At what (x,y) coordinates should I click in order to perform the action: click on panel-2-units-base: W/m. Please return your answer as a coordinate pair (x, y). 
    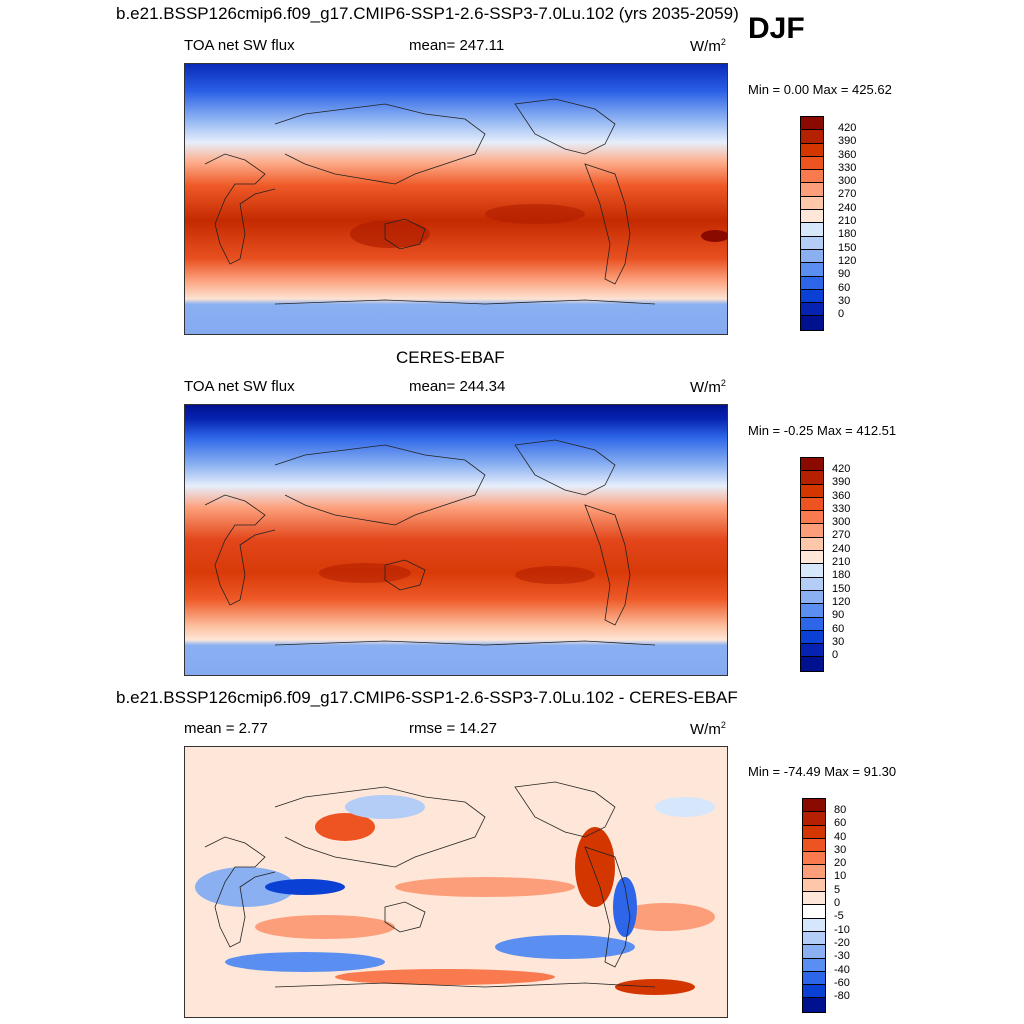
    Looking at the image, I should click on (705, 387).